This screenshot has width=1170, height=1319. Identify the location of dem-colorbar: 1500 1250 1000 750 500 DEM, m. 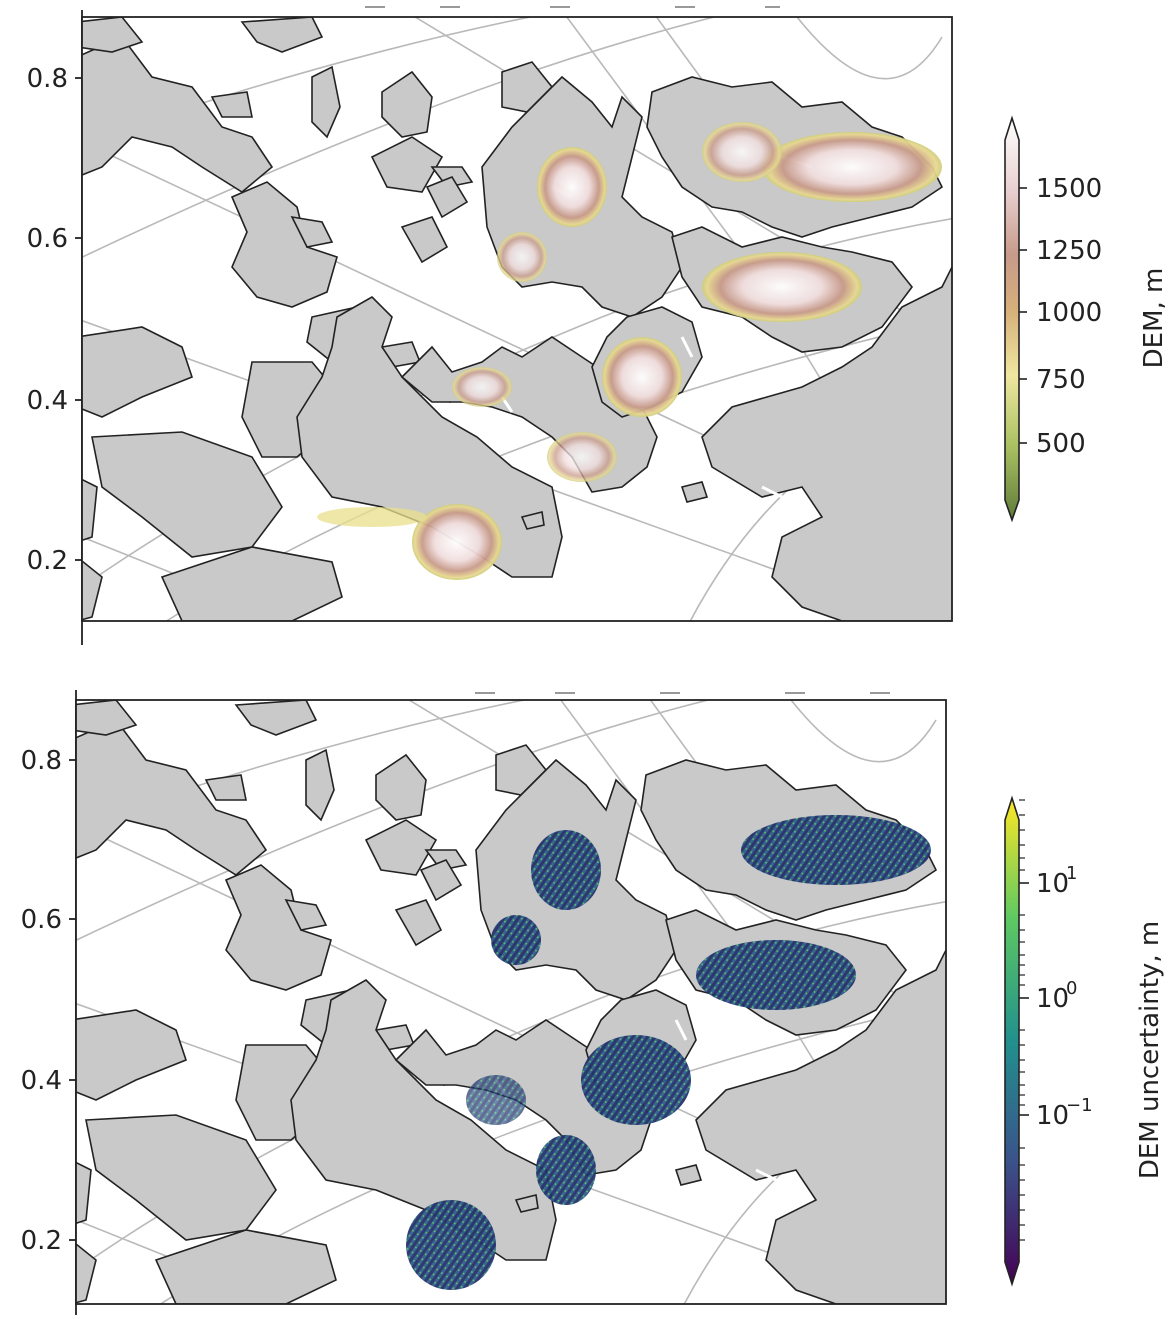
(1086, 319).